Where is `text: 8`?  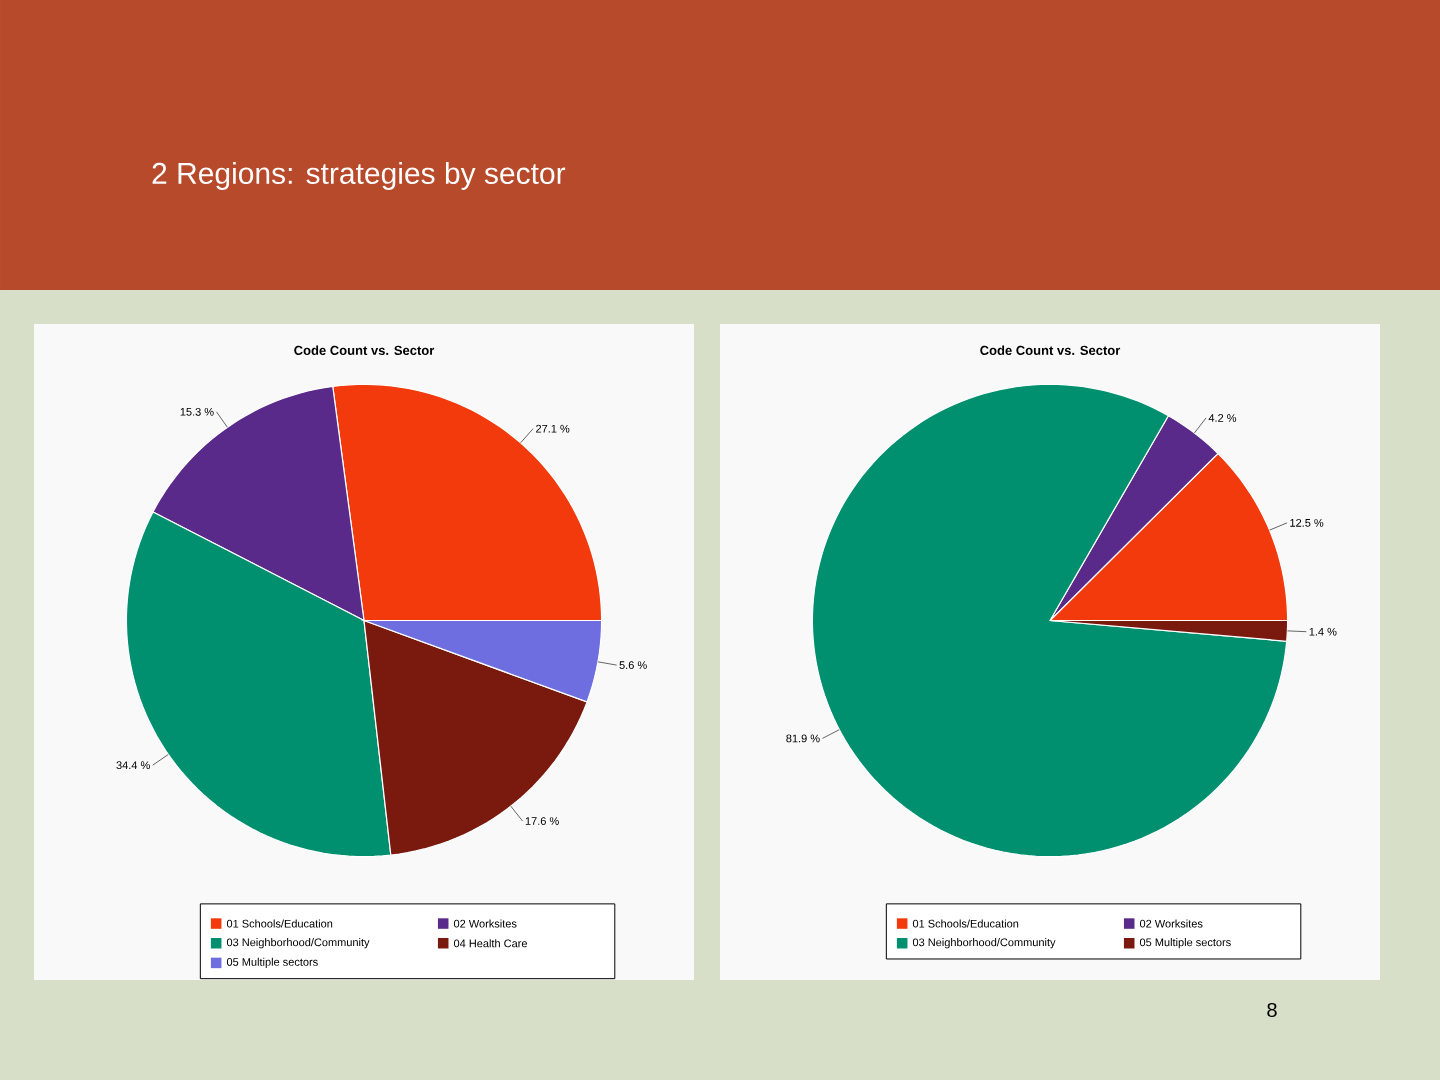 text: 8 is located at coordinates (1272, 1010).